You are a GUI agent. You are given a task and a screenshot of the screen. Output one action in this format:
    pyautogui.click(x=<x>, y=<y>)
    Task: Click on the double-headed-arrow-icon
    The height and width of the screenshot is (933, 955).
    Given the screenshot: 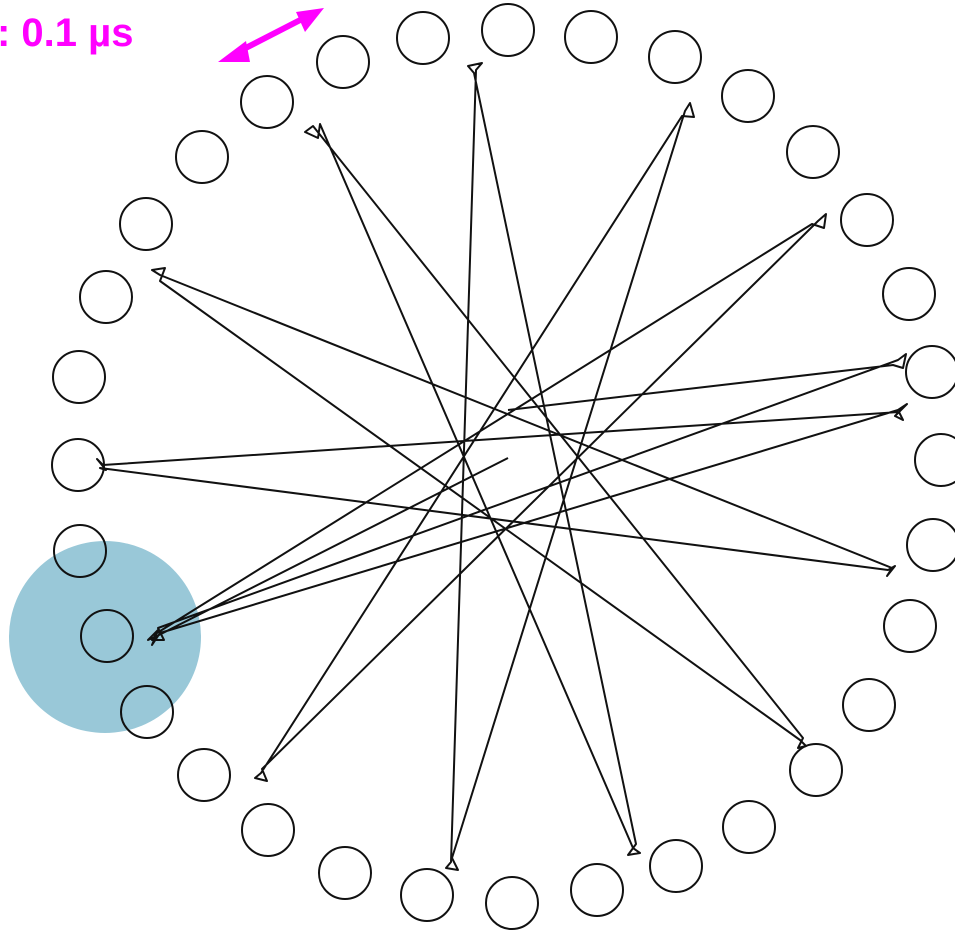 What is the action you would take?
    pyautogui.click(x=271, y=35)
    